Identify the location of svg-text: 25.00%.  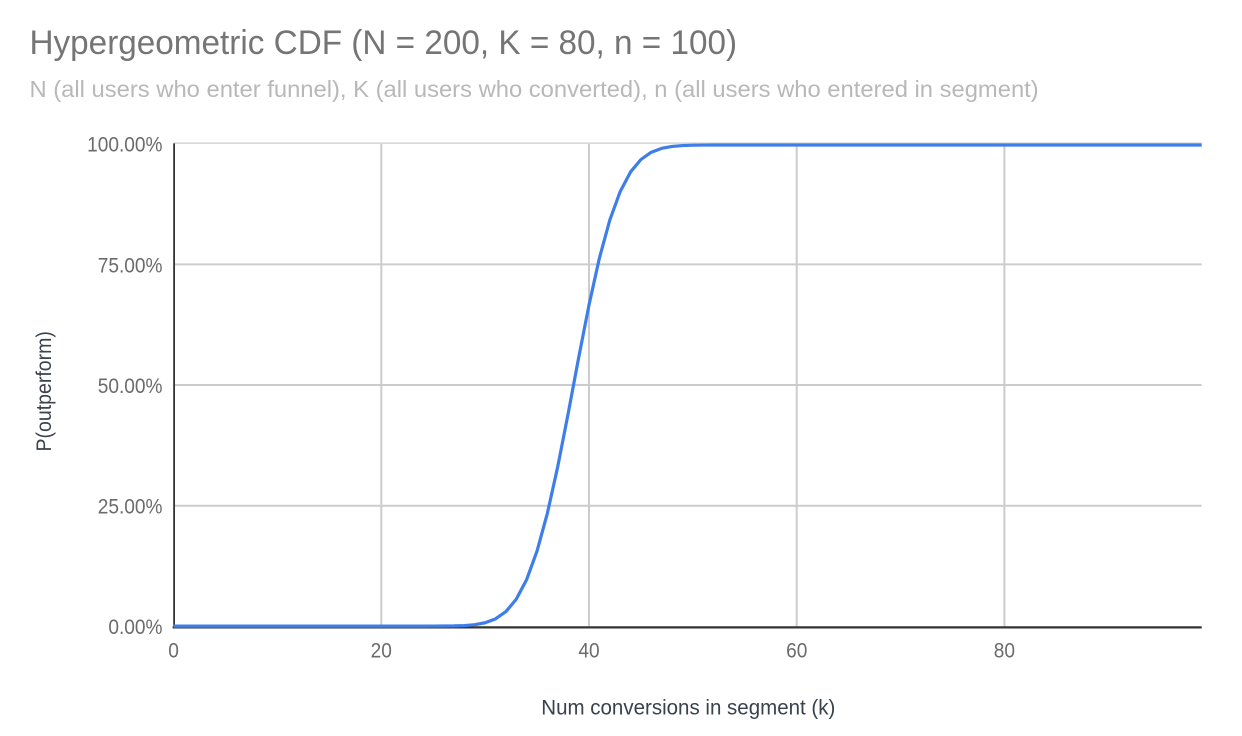
(130, 507).